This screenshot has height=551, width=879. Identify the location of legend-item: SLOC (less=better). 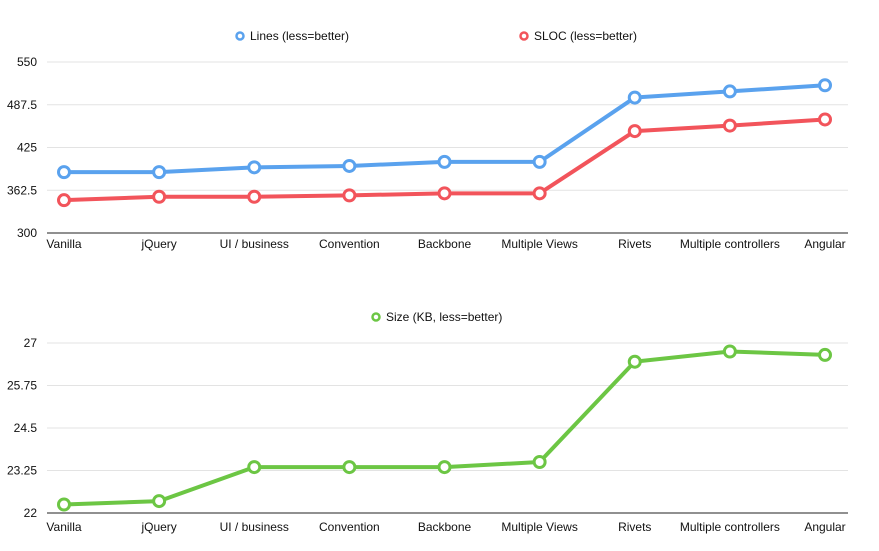
(578, 36).